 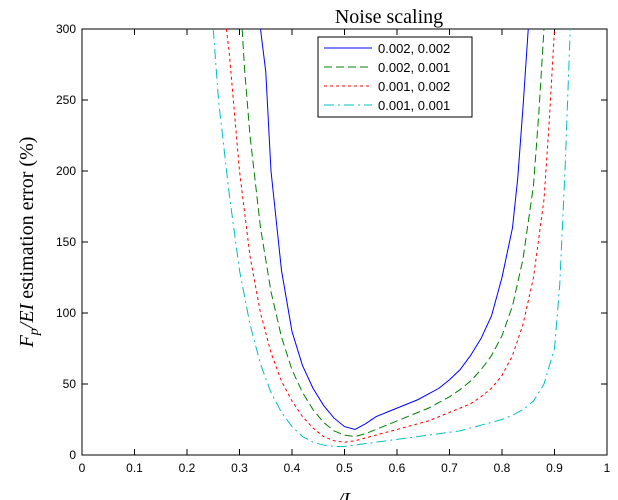 I want to click on y-tick-label: 300, so click(x=66, y=29).